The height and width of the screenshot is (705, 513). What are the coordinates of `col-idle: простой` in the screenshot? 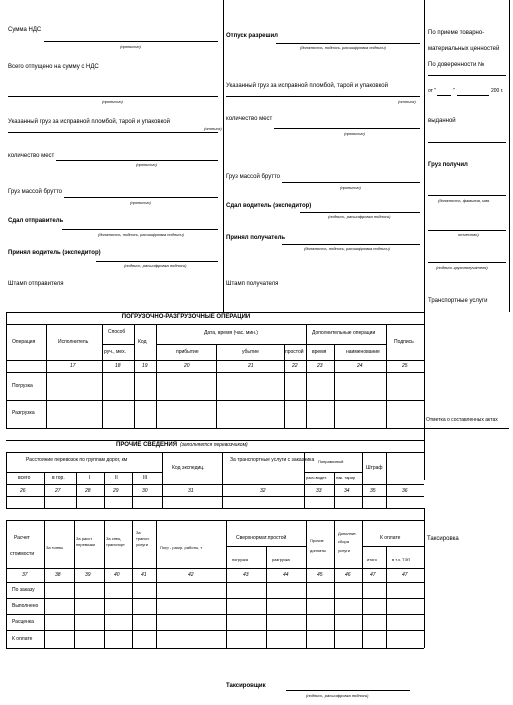 It's located at (294, 352).